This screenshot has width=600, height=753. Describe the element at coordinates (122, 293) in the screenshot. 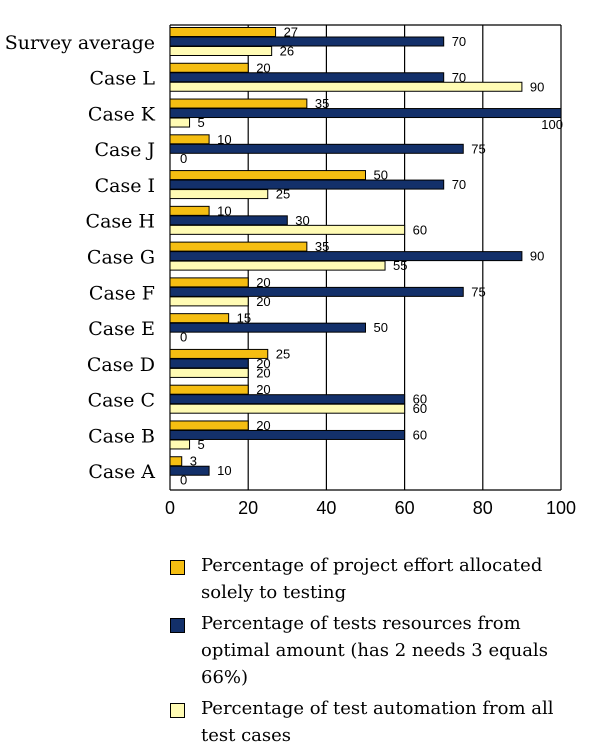

I see `category-label: Case F` at that location.